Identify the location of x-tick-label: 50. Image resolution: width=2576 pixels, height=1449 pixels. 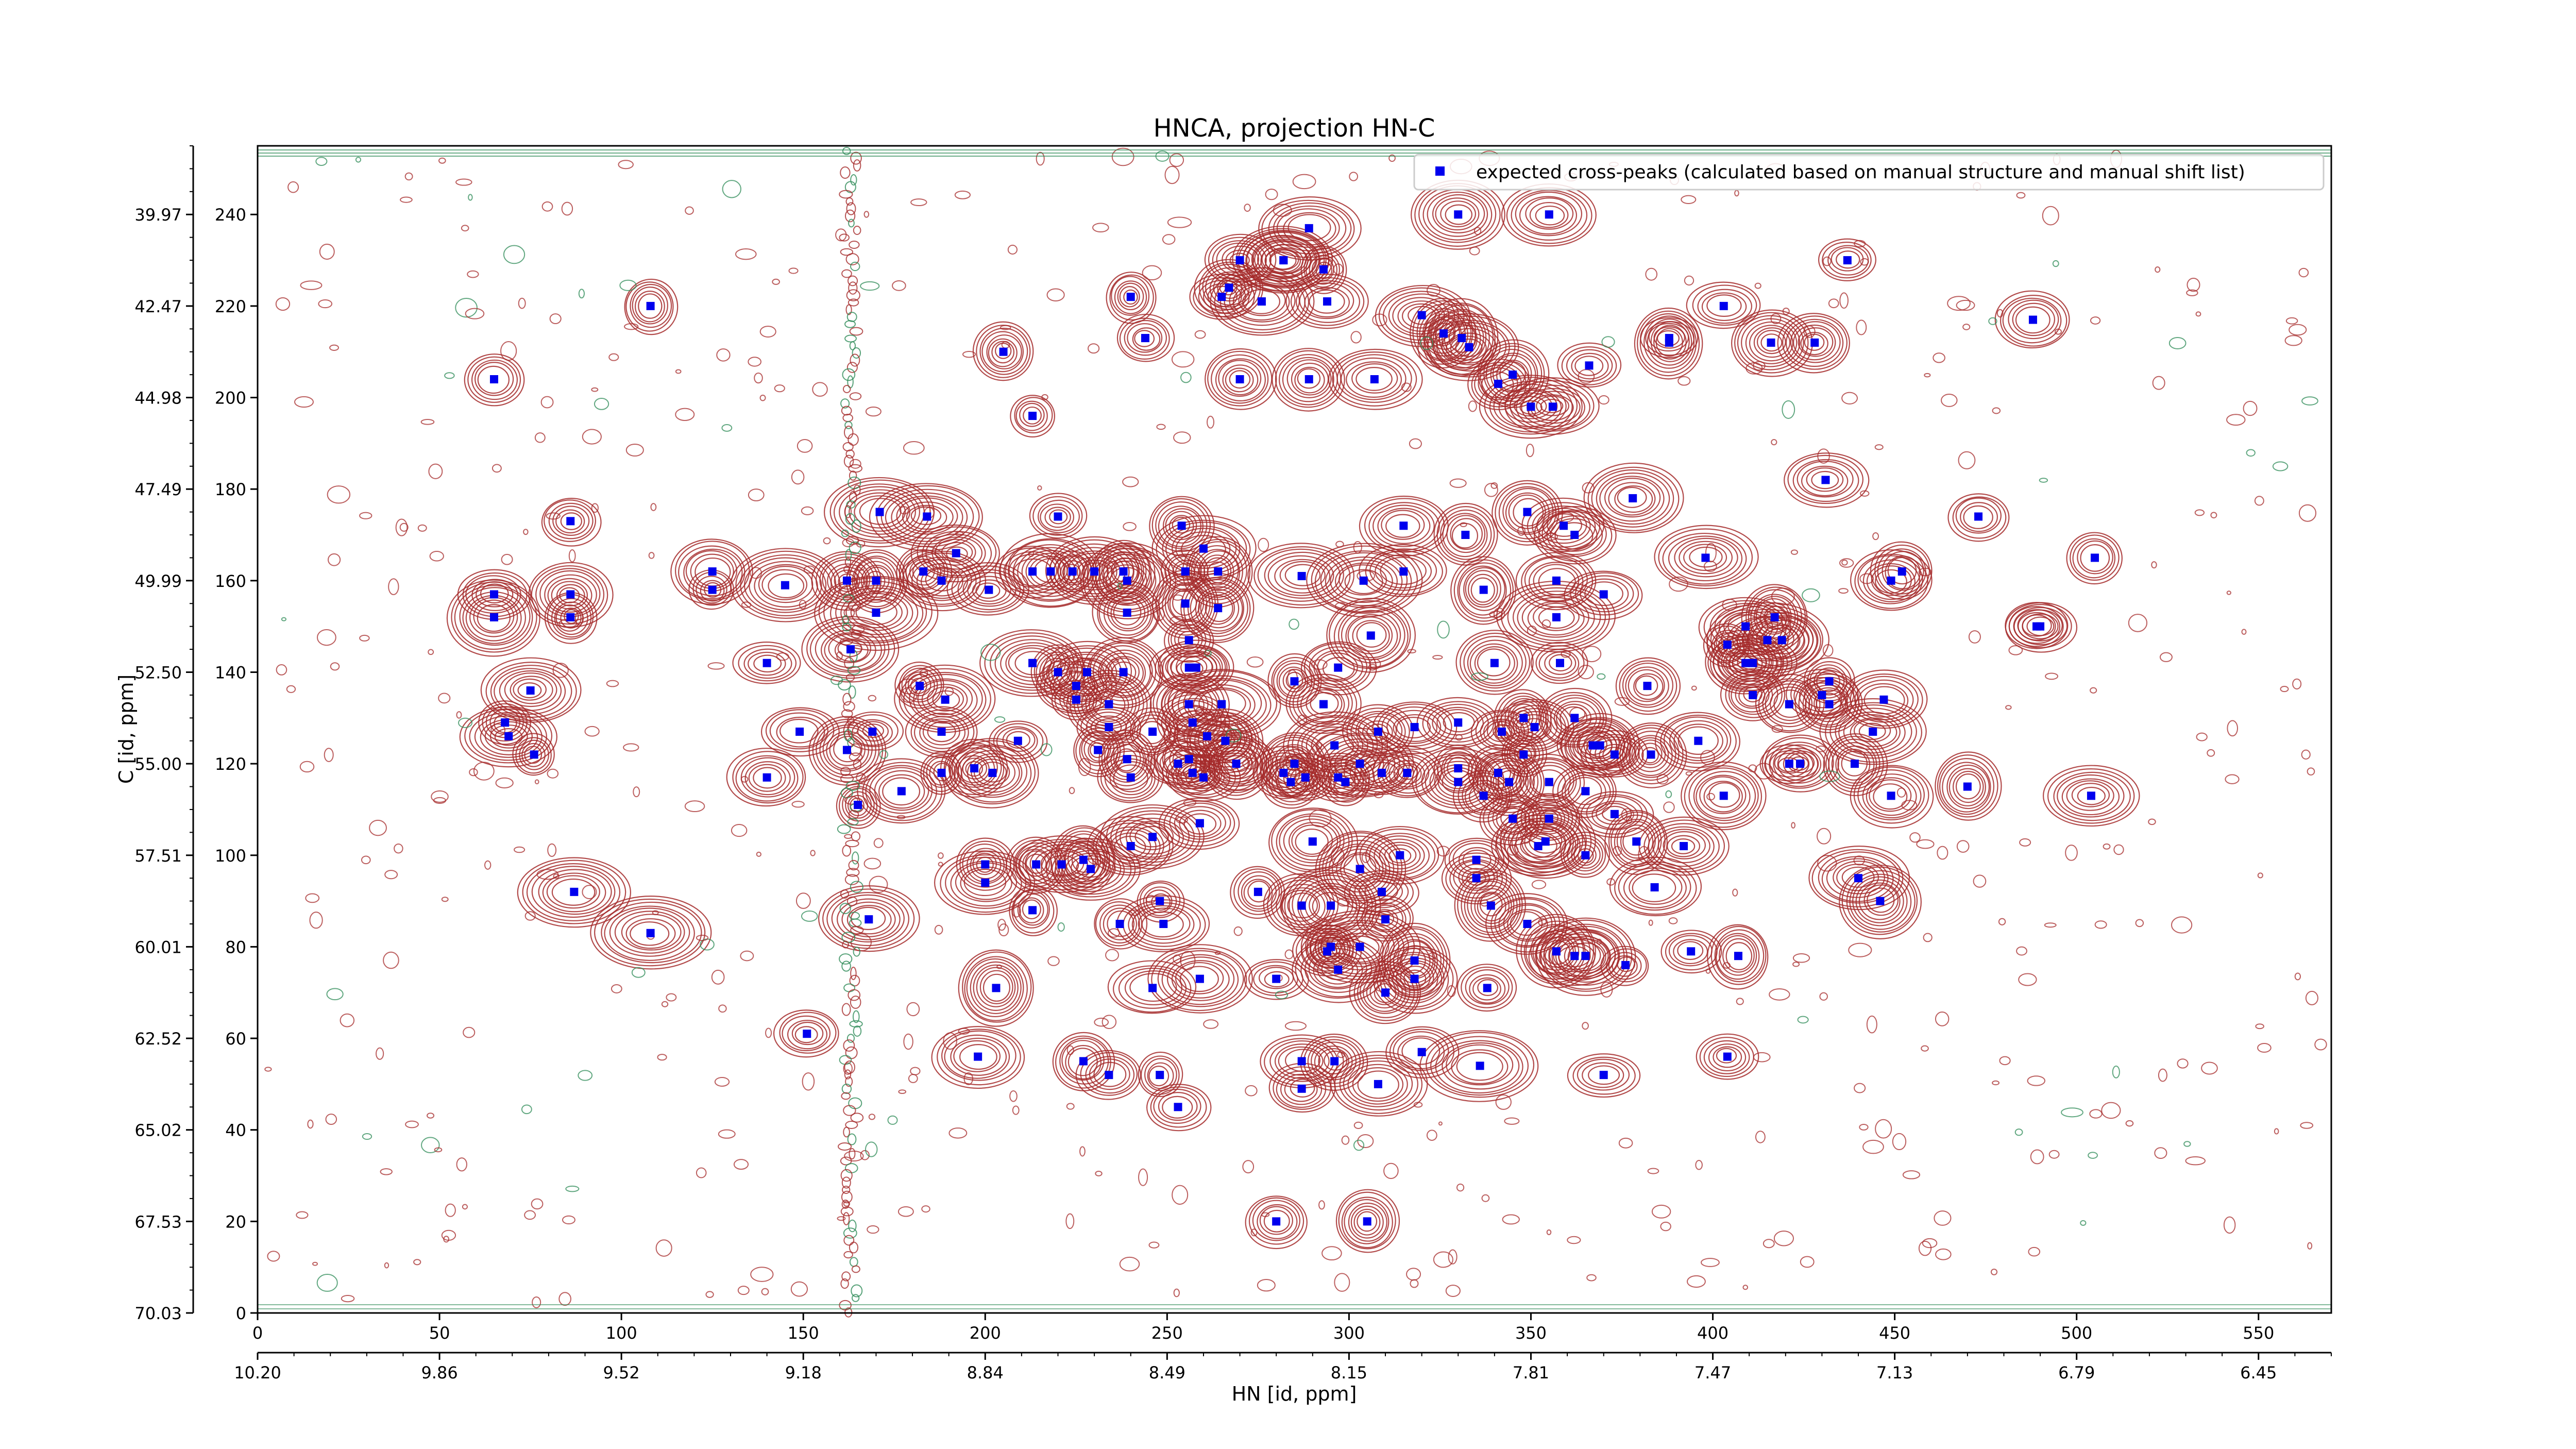
(440, 1333).